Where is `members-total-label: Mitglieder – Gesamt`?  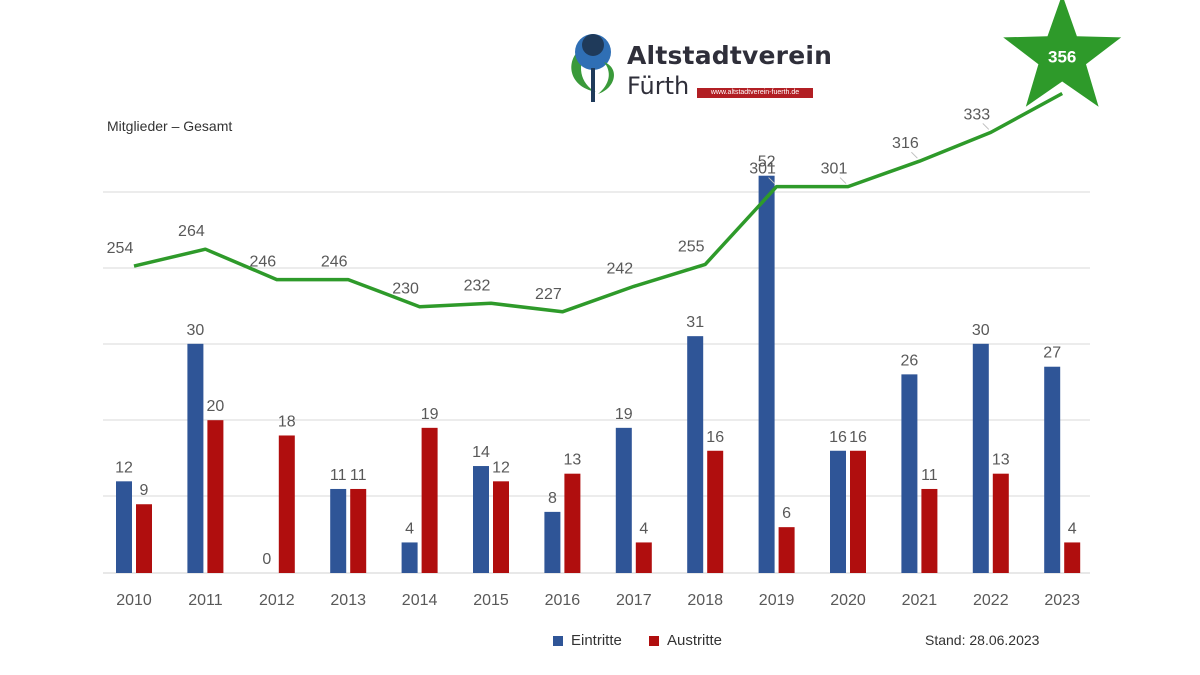 members-total-label: Mitglieder – Gesamt is located at coordinates (170, 126).